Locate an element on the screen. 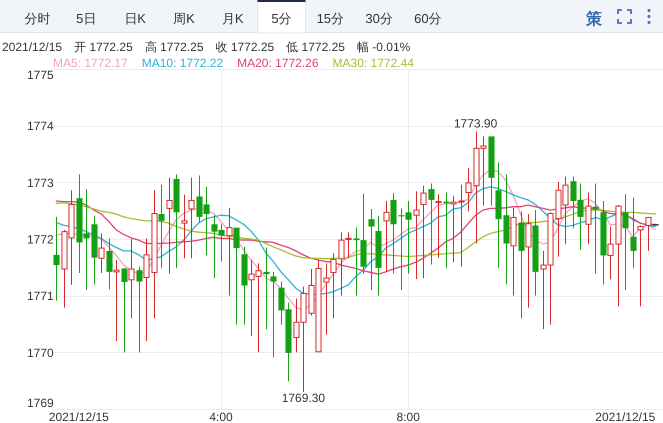 The image size is (663, 423). y-tick-label: 1769 is located at coordinates (40, 403).